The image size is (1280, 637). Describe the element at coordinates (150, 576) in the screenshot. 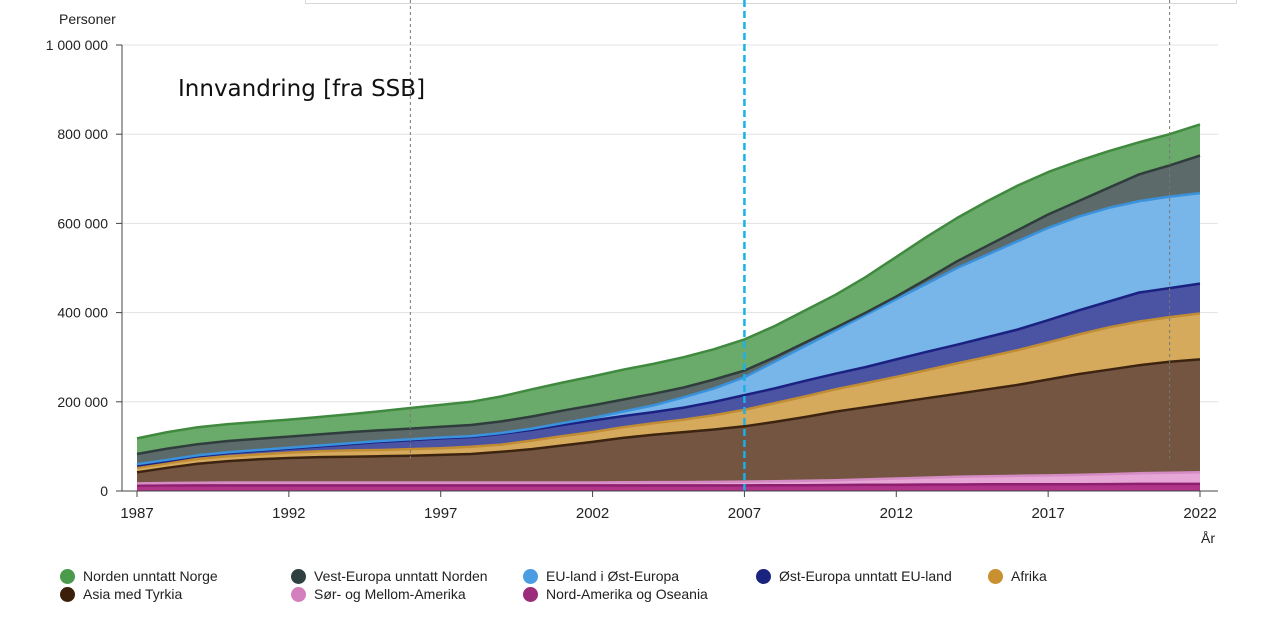

I see `legend-label: Norden unntatt Norge` at that location.